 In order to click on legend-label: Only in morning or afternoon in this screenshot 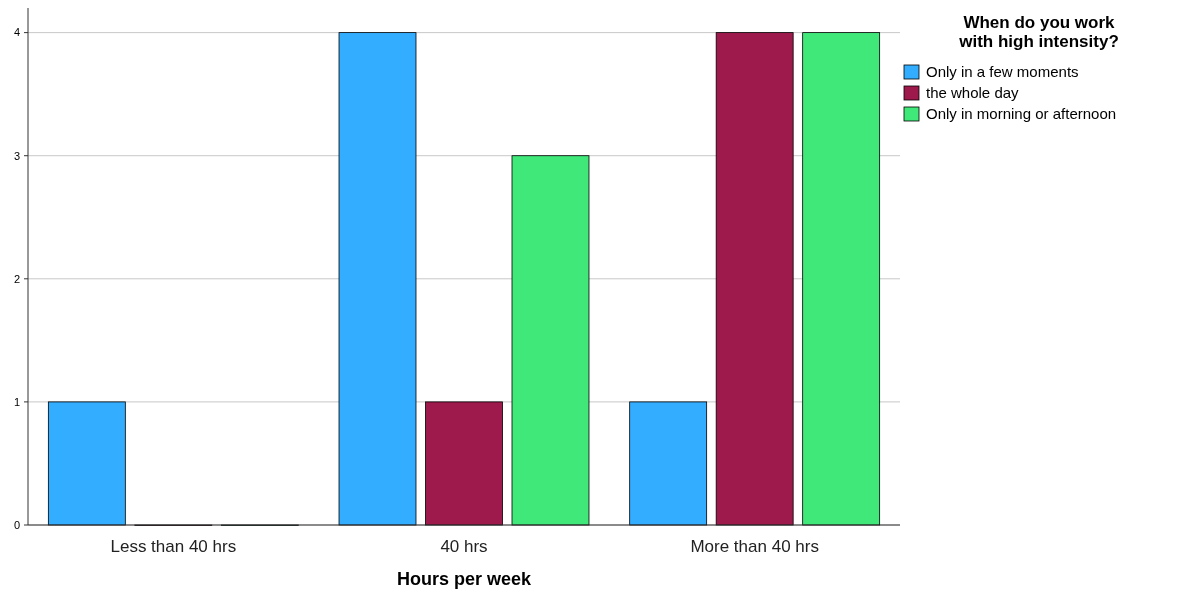, I will do `click(1021, 113)`.